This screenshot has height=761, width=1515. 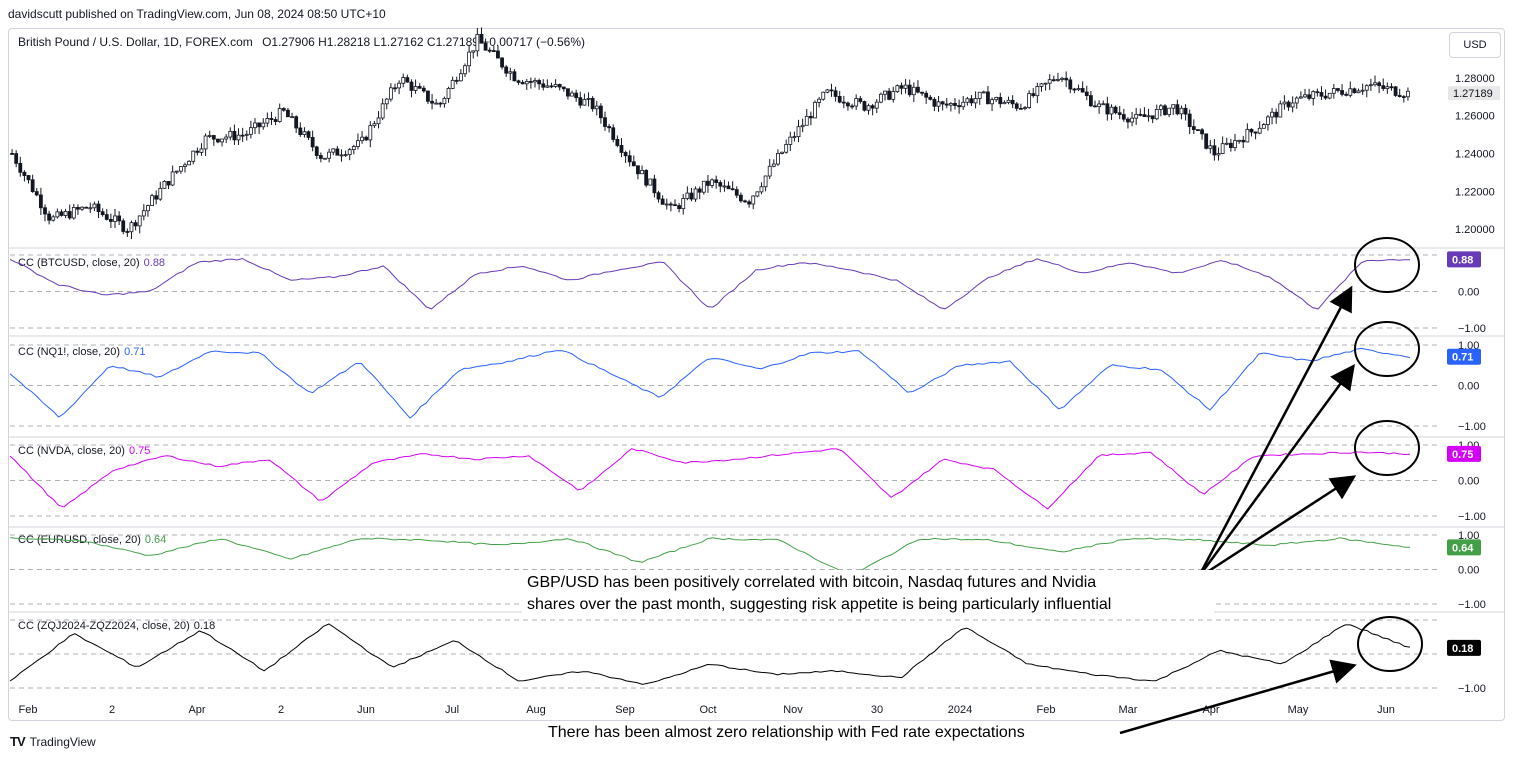 I want to click on indicator-value-tag, so click(x=1464, y=547).